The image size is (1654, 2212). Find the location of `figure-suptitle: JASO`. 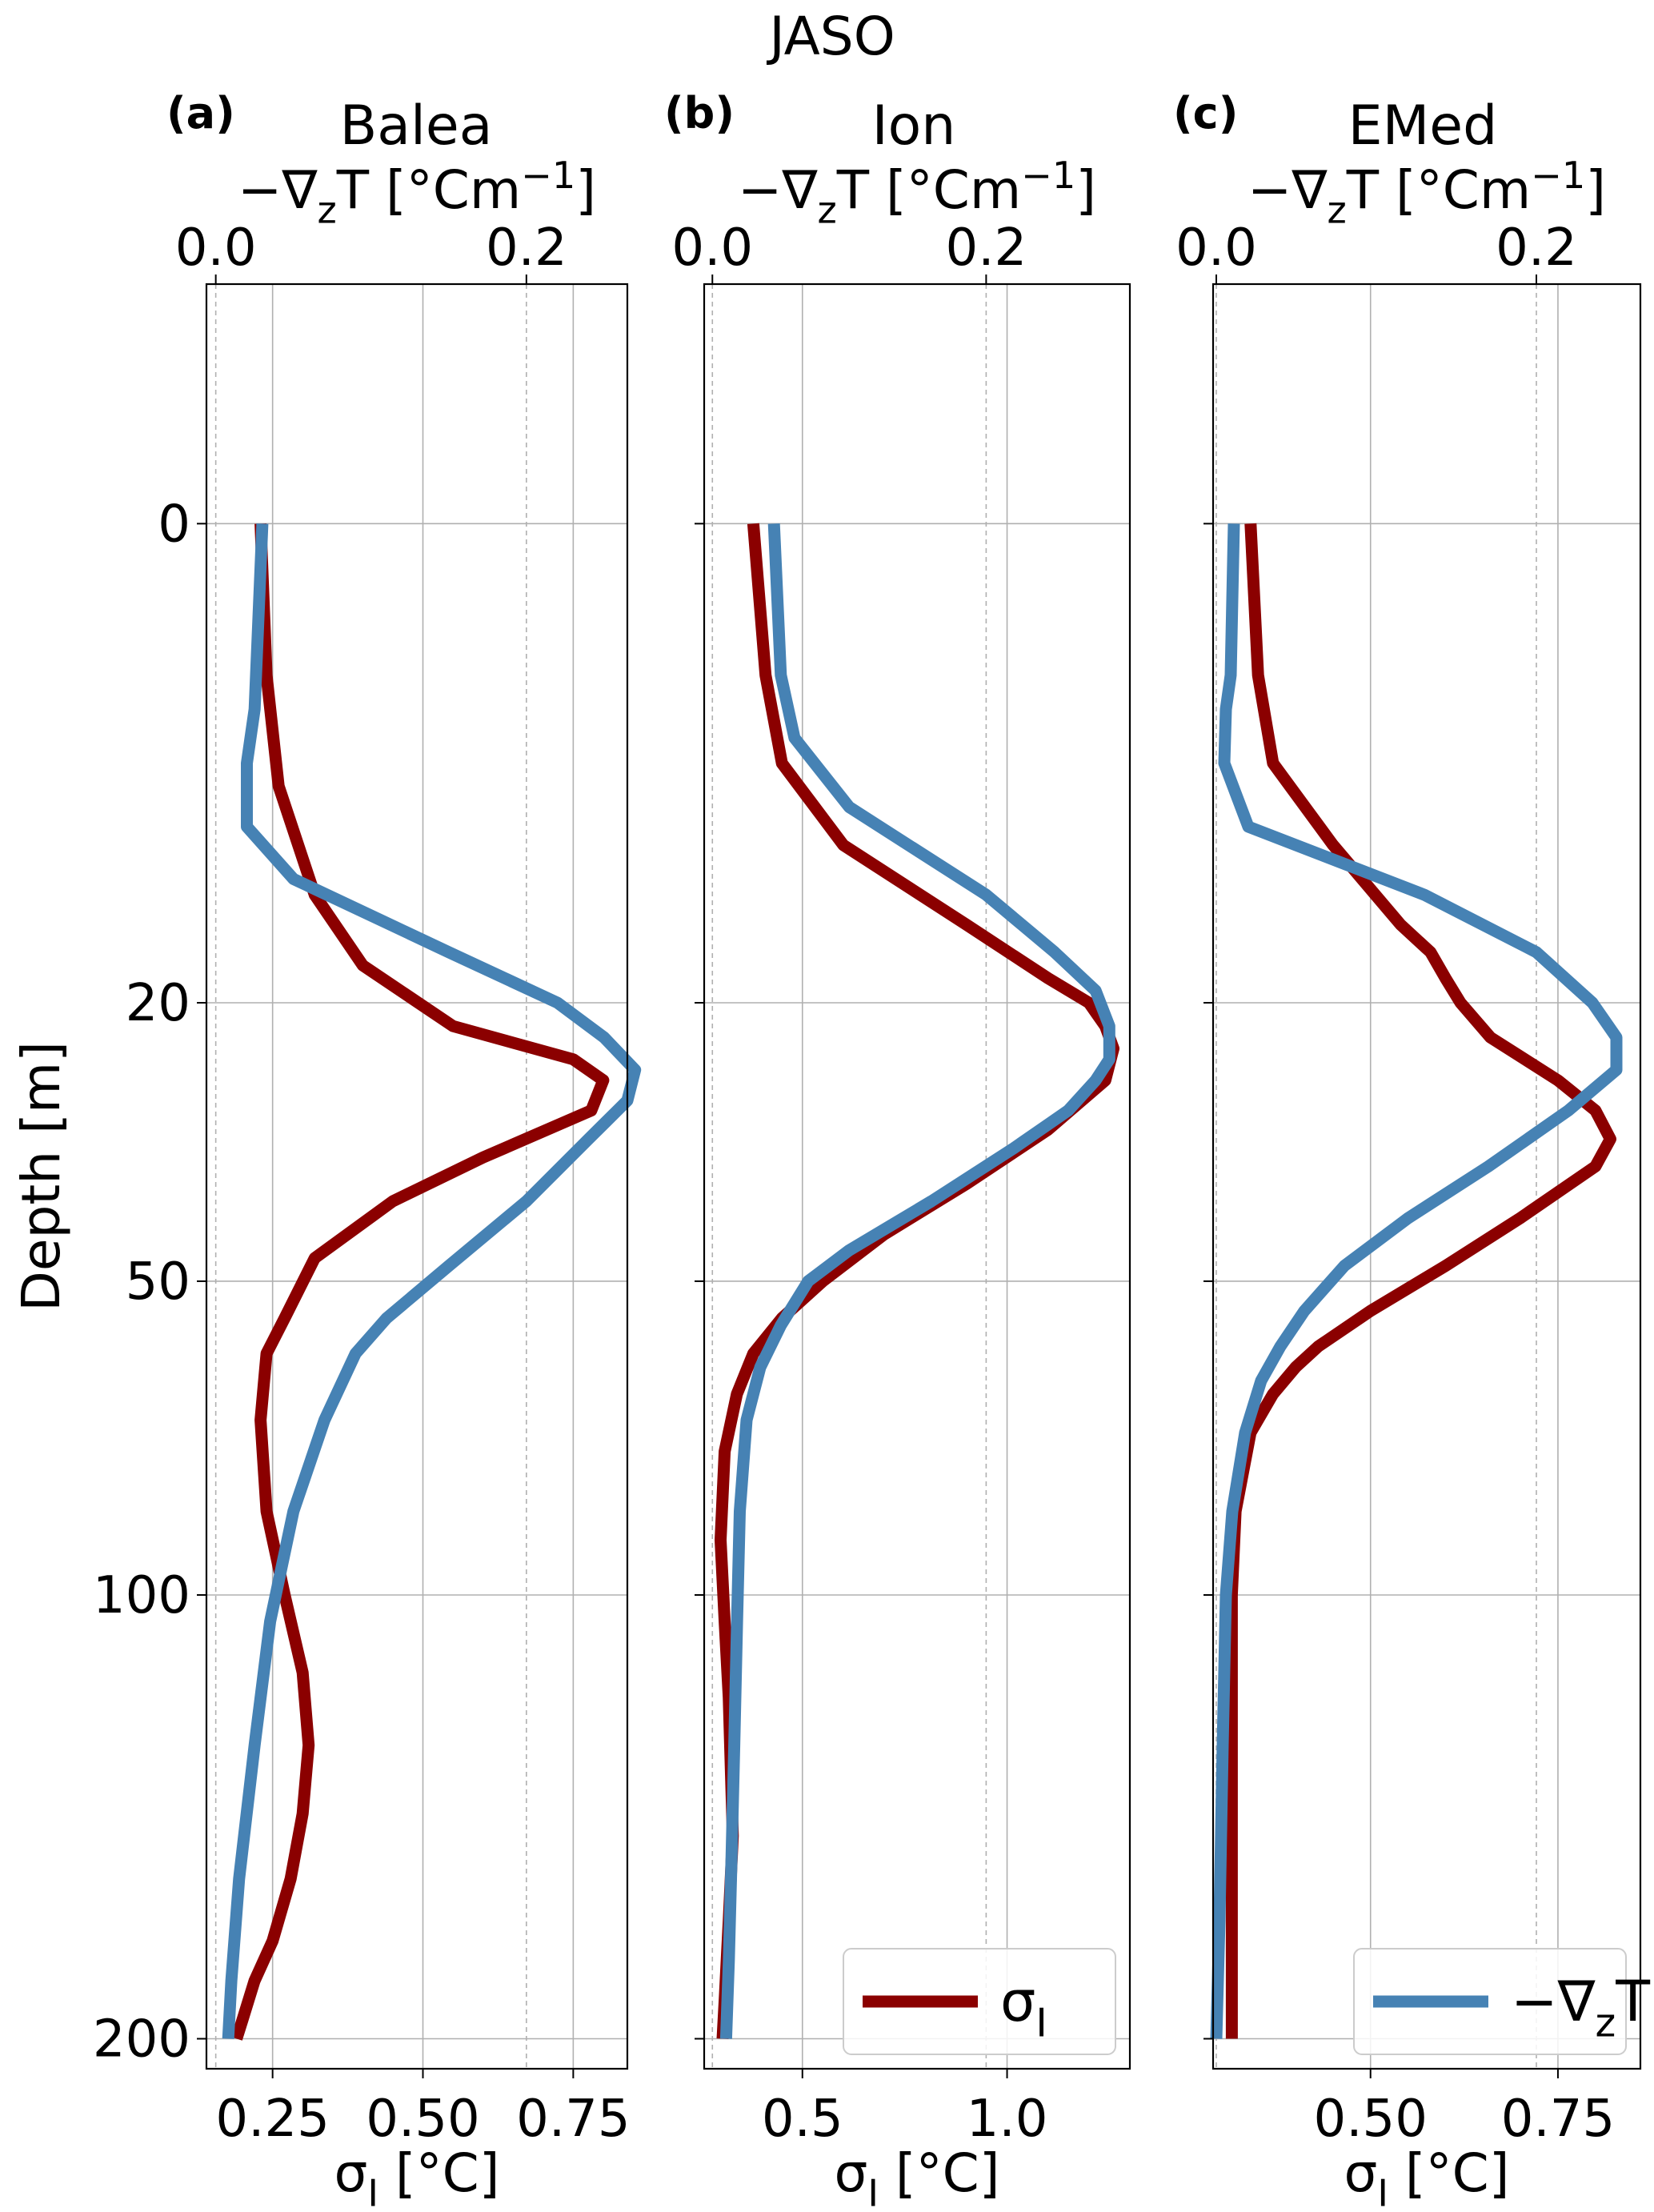

figure-suptitle: JASO is located at coordinates (830, 36).